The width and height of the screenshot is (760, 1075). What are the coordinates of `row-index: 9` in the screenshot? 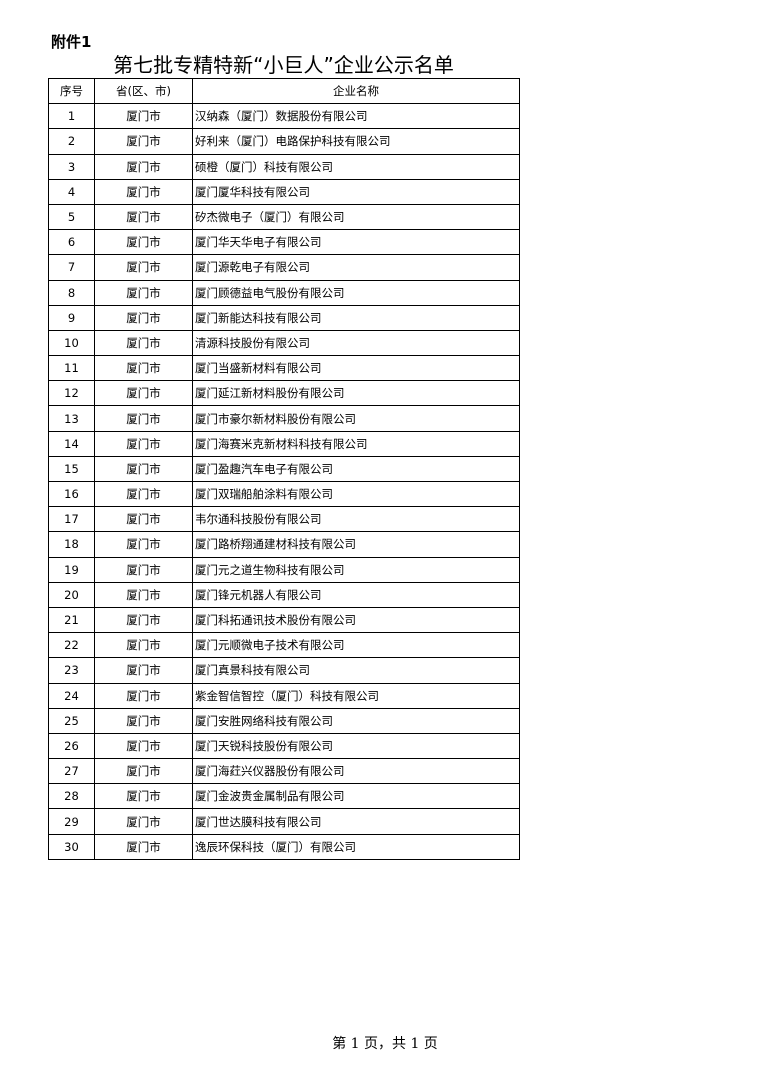 It's located at (71, 317).